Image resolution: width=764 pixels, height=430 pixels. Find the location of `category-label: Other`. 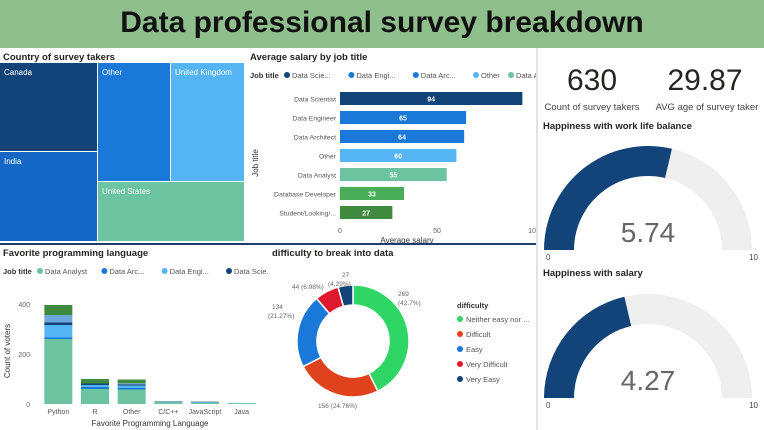

category-label: Other is located at coordinates (328, 157).